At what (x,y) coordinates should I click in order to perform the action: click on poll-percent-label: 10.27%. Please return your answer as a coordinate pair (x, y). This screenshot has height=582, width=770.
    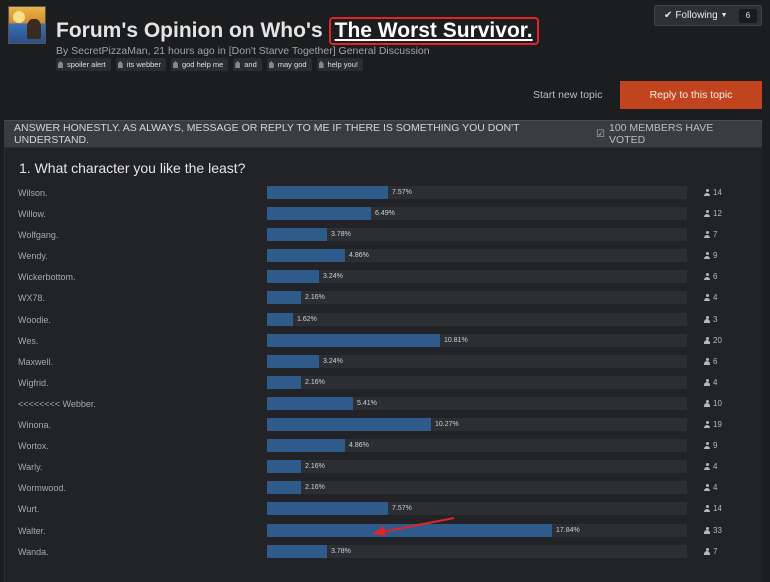
    Looking at the image, I should click on (447, 425).